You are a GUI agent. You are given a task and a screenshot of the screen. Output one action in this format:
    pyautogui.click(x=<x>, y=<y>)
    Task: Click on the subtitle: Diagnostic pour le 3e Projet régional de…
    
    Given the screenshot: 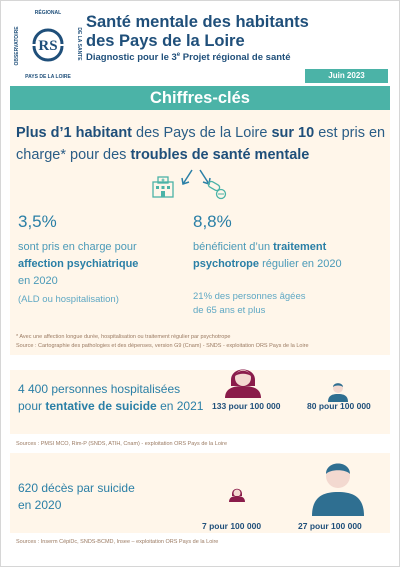 What is the action you would take?
    pyautogui.click(x=188, y=58)
    